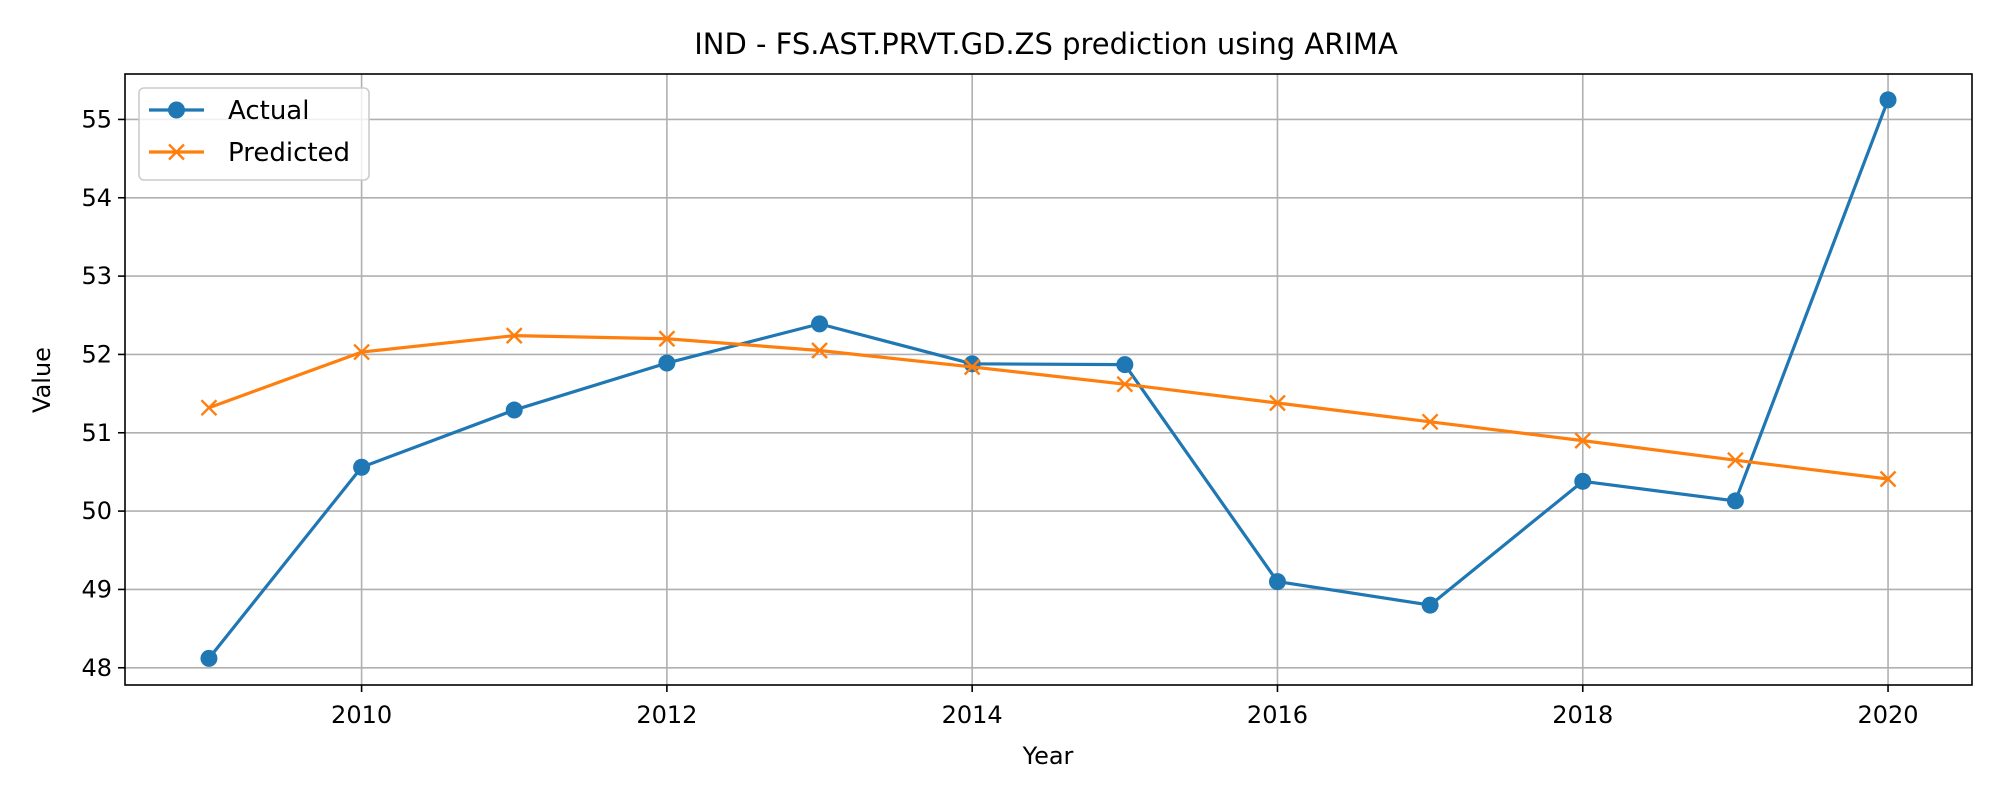  Describe the element at coordinates (1125, 707) in the screenshot. I see `x-axis: 2010 2012 2014 2016 2018 2020` at that location.